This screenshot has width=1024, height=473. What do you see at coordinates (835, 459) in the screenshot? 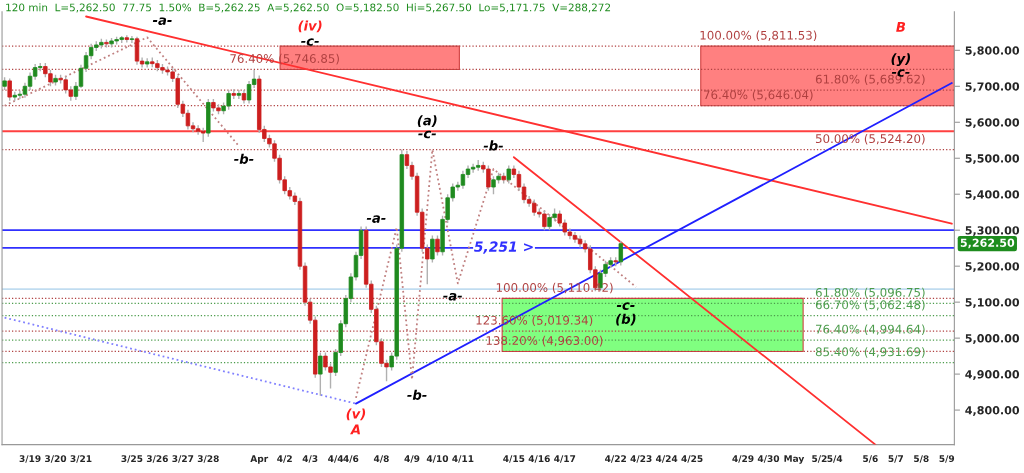
I see `x-tick-label: 5/4` at bounding box center [835, 459].